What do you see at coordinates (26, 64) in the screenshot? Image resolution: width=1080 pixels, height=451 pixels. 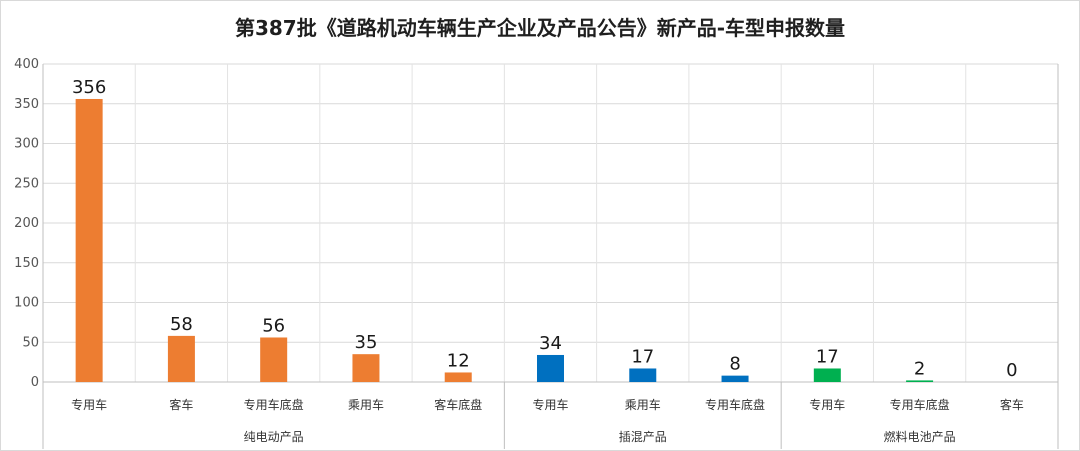 I see `y-tick-label: 400` at bounding box center [26, 64].